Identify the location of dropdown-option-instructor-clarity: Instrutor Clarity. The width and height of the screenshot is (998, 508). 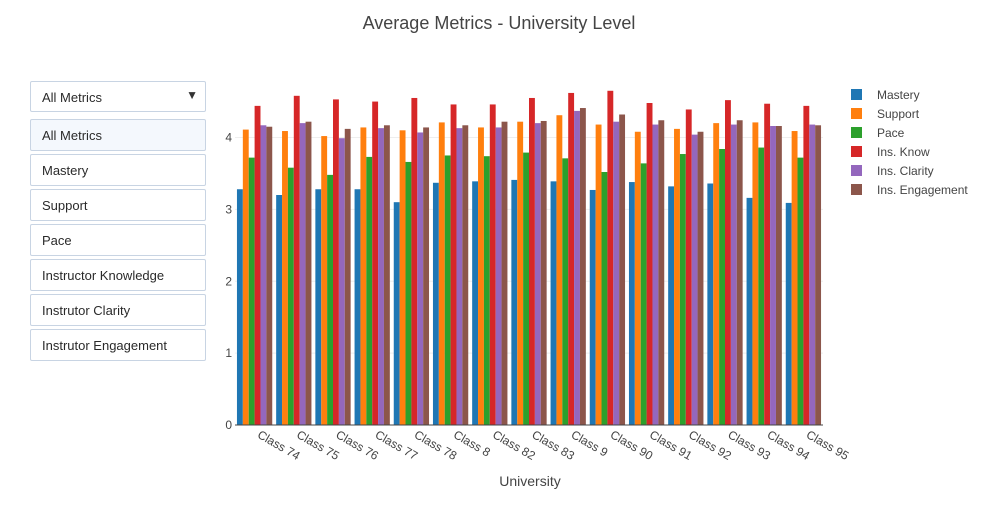
(118, 310).